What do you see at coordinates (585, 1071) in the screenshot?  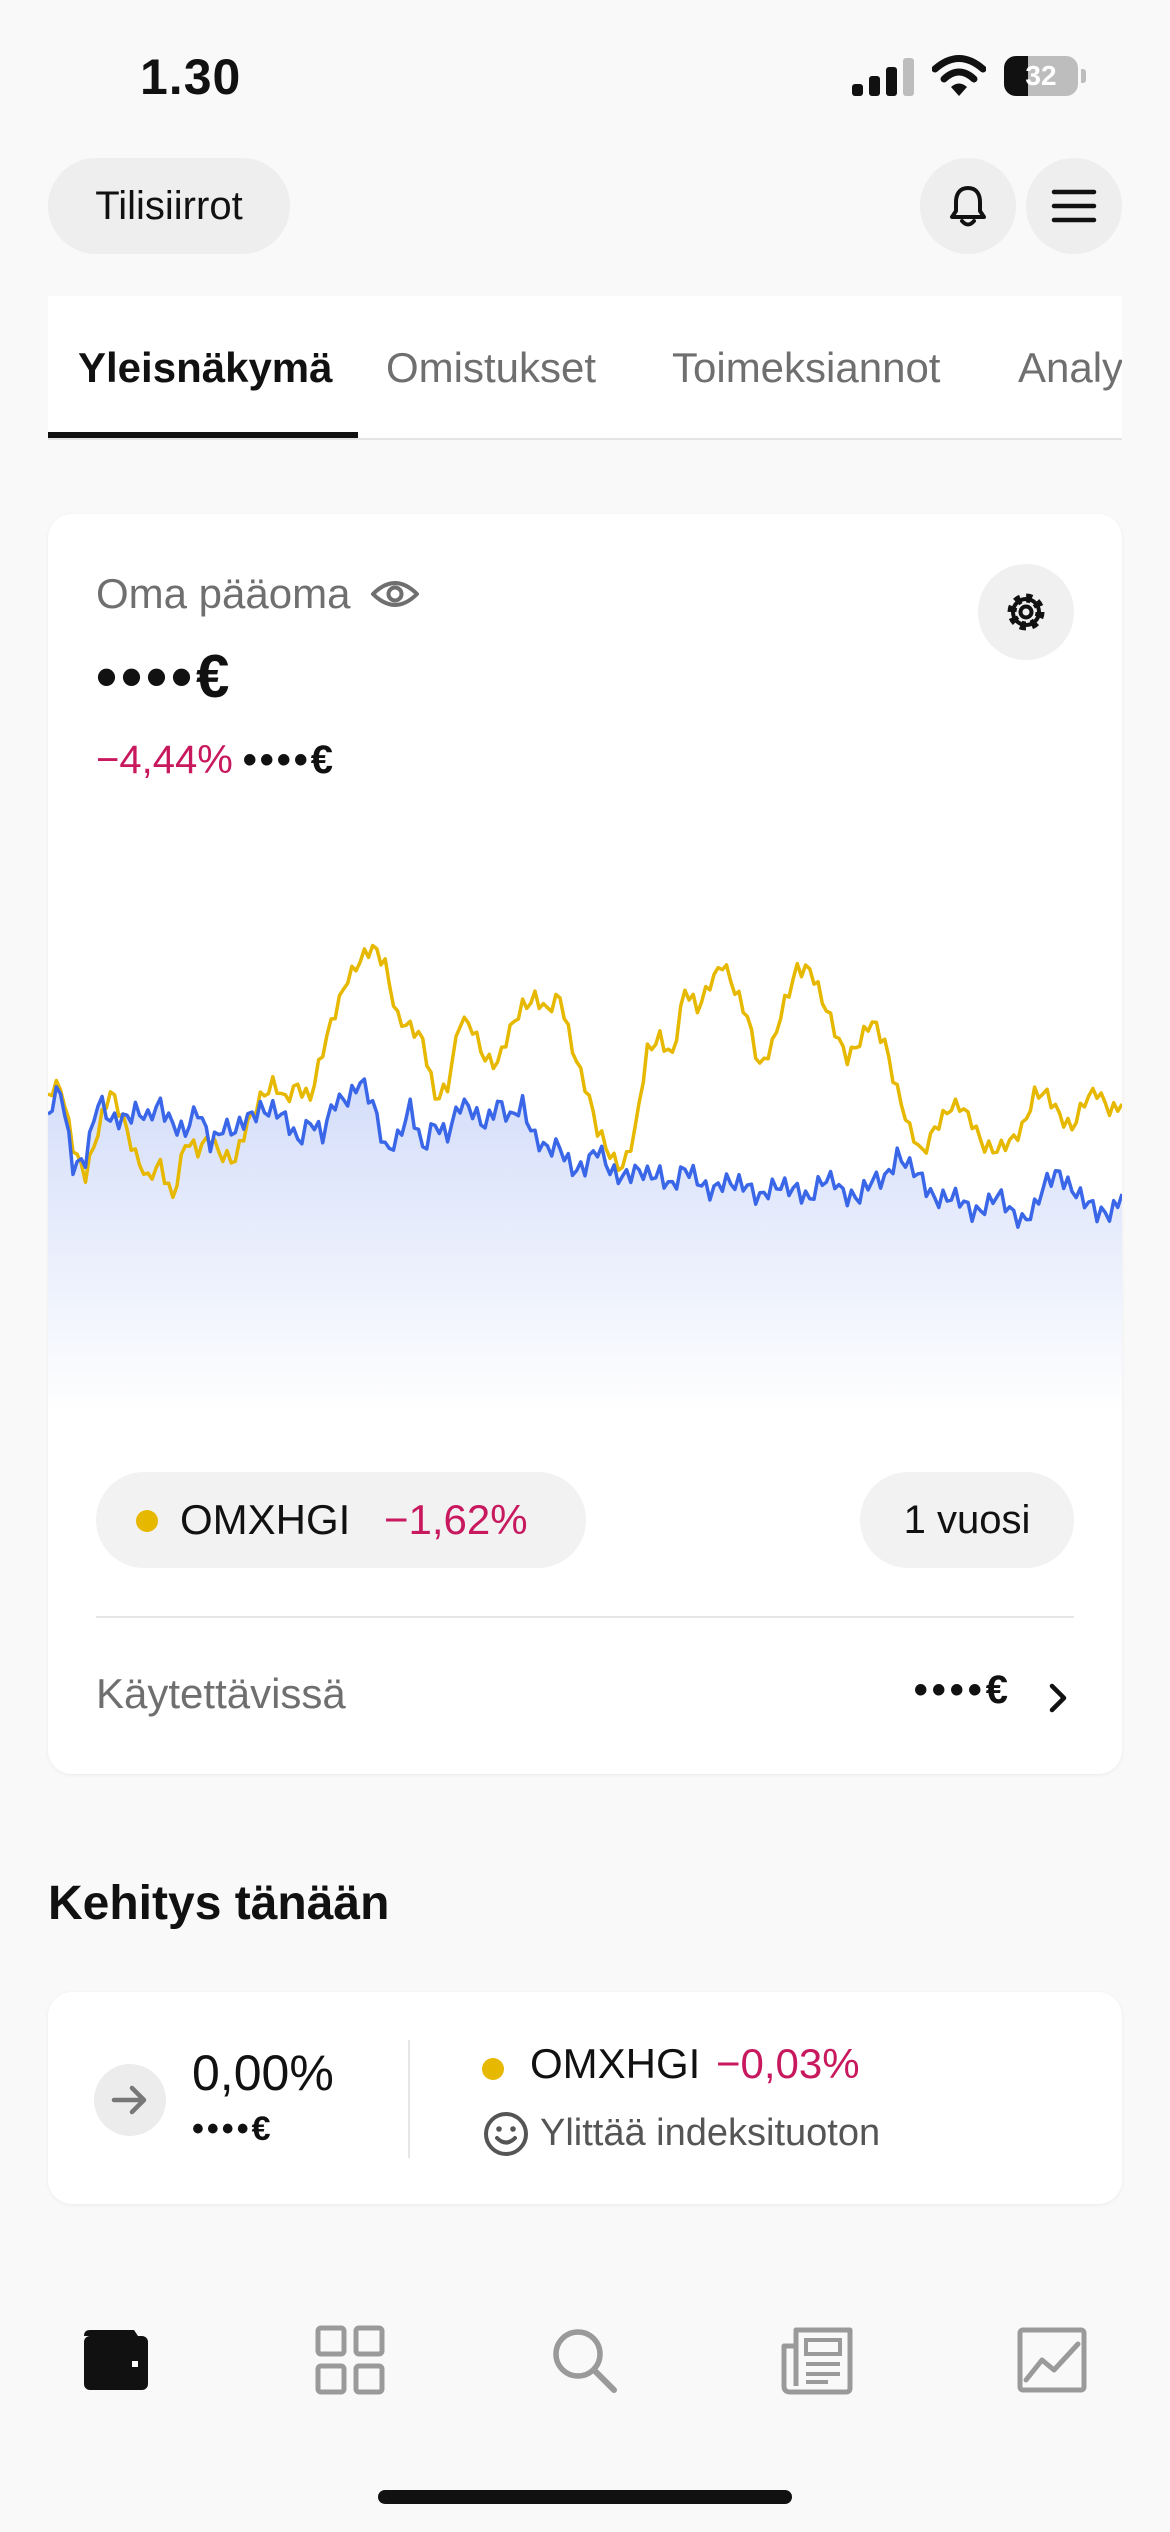 I see `index-series-line` at bounding box center [585, 1071].